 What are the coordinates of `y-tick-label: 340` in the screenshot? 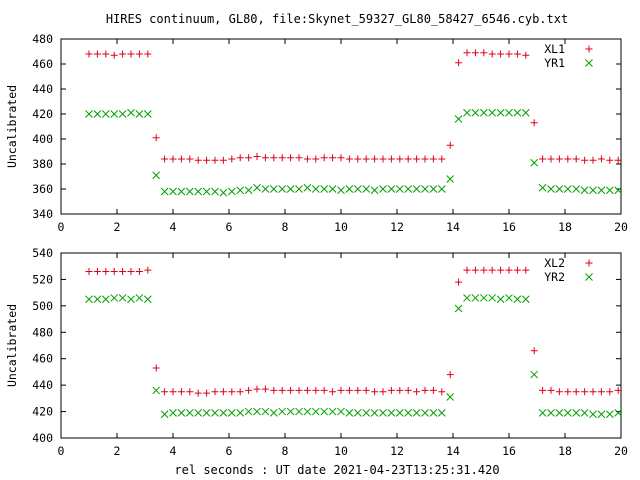 It's located at (42, 214).